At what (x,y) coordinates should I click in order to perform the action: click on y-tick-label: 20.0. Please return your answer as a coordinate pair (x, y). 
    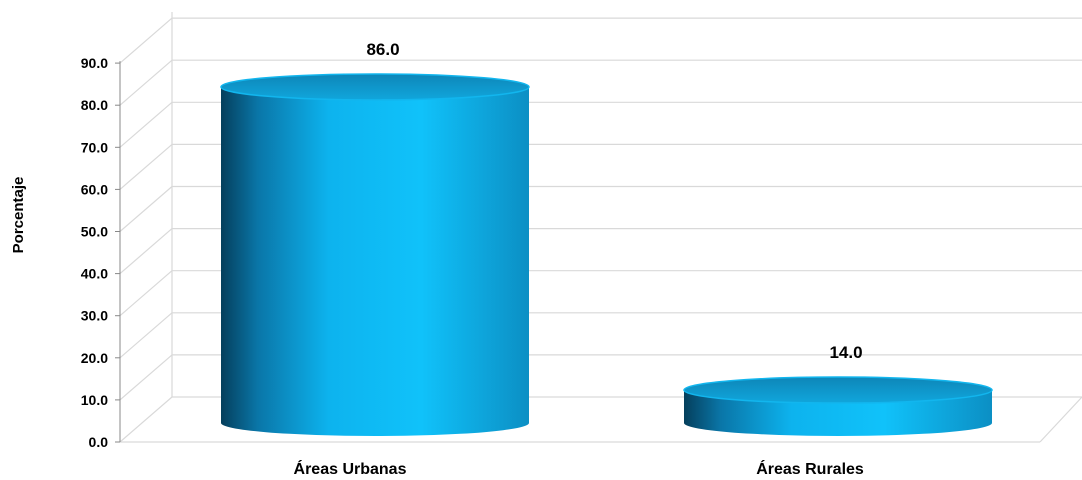
    Looking at the image, I should click on (94, 358).